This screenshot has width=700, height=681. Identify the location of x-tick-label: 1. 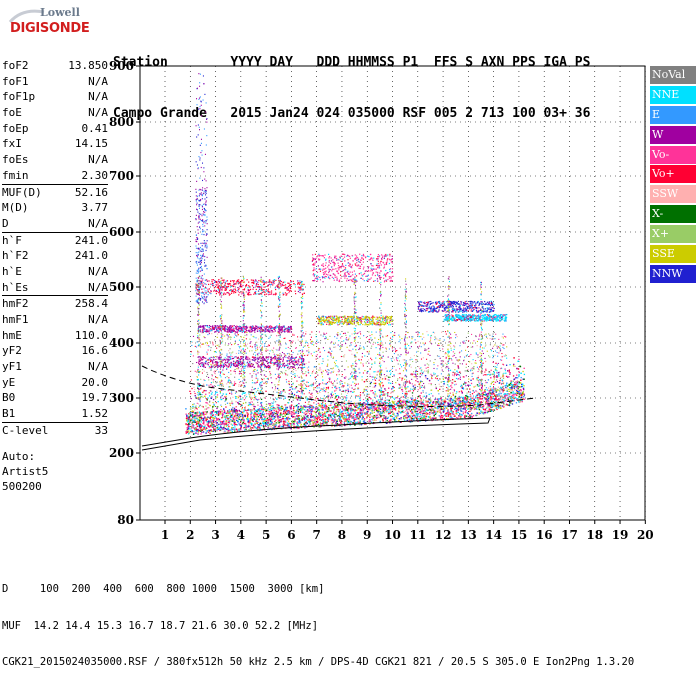
(165, 535).